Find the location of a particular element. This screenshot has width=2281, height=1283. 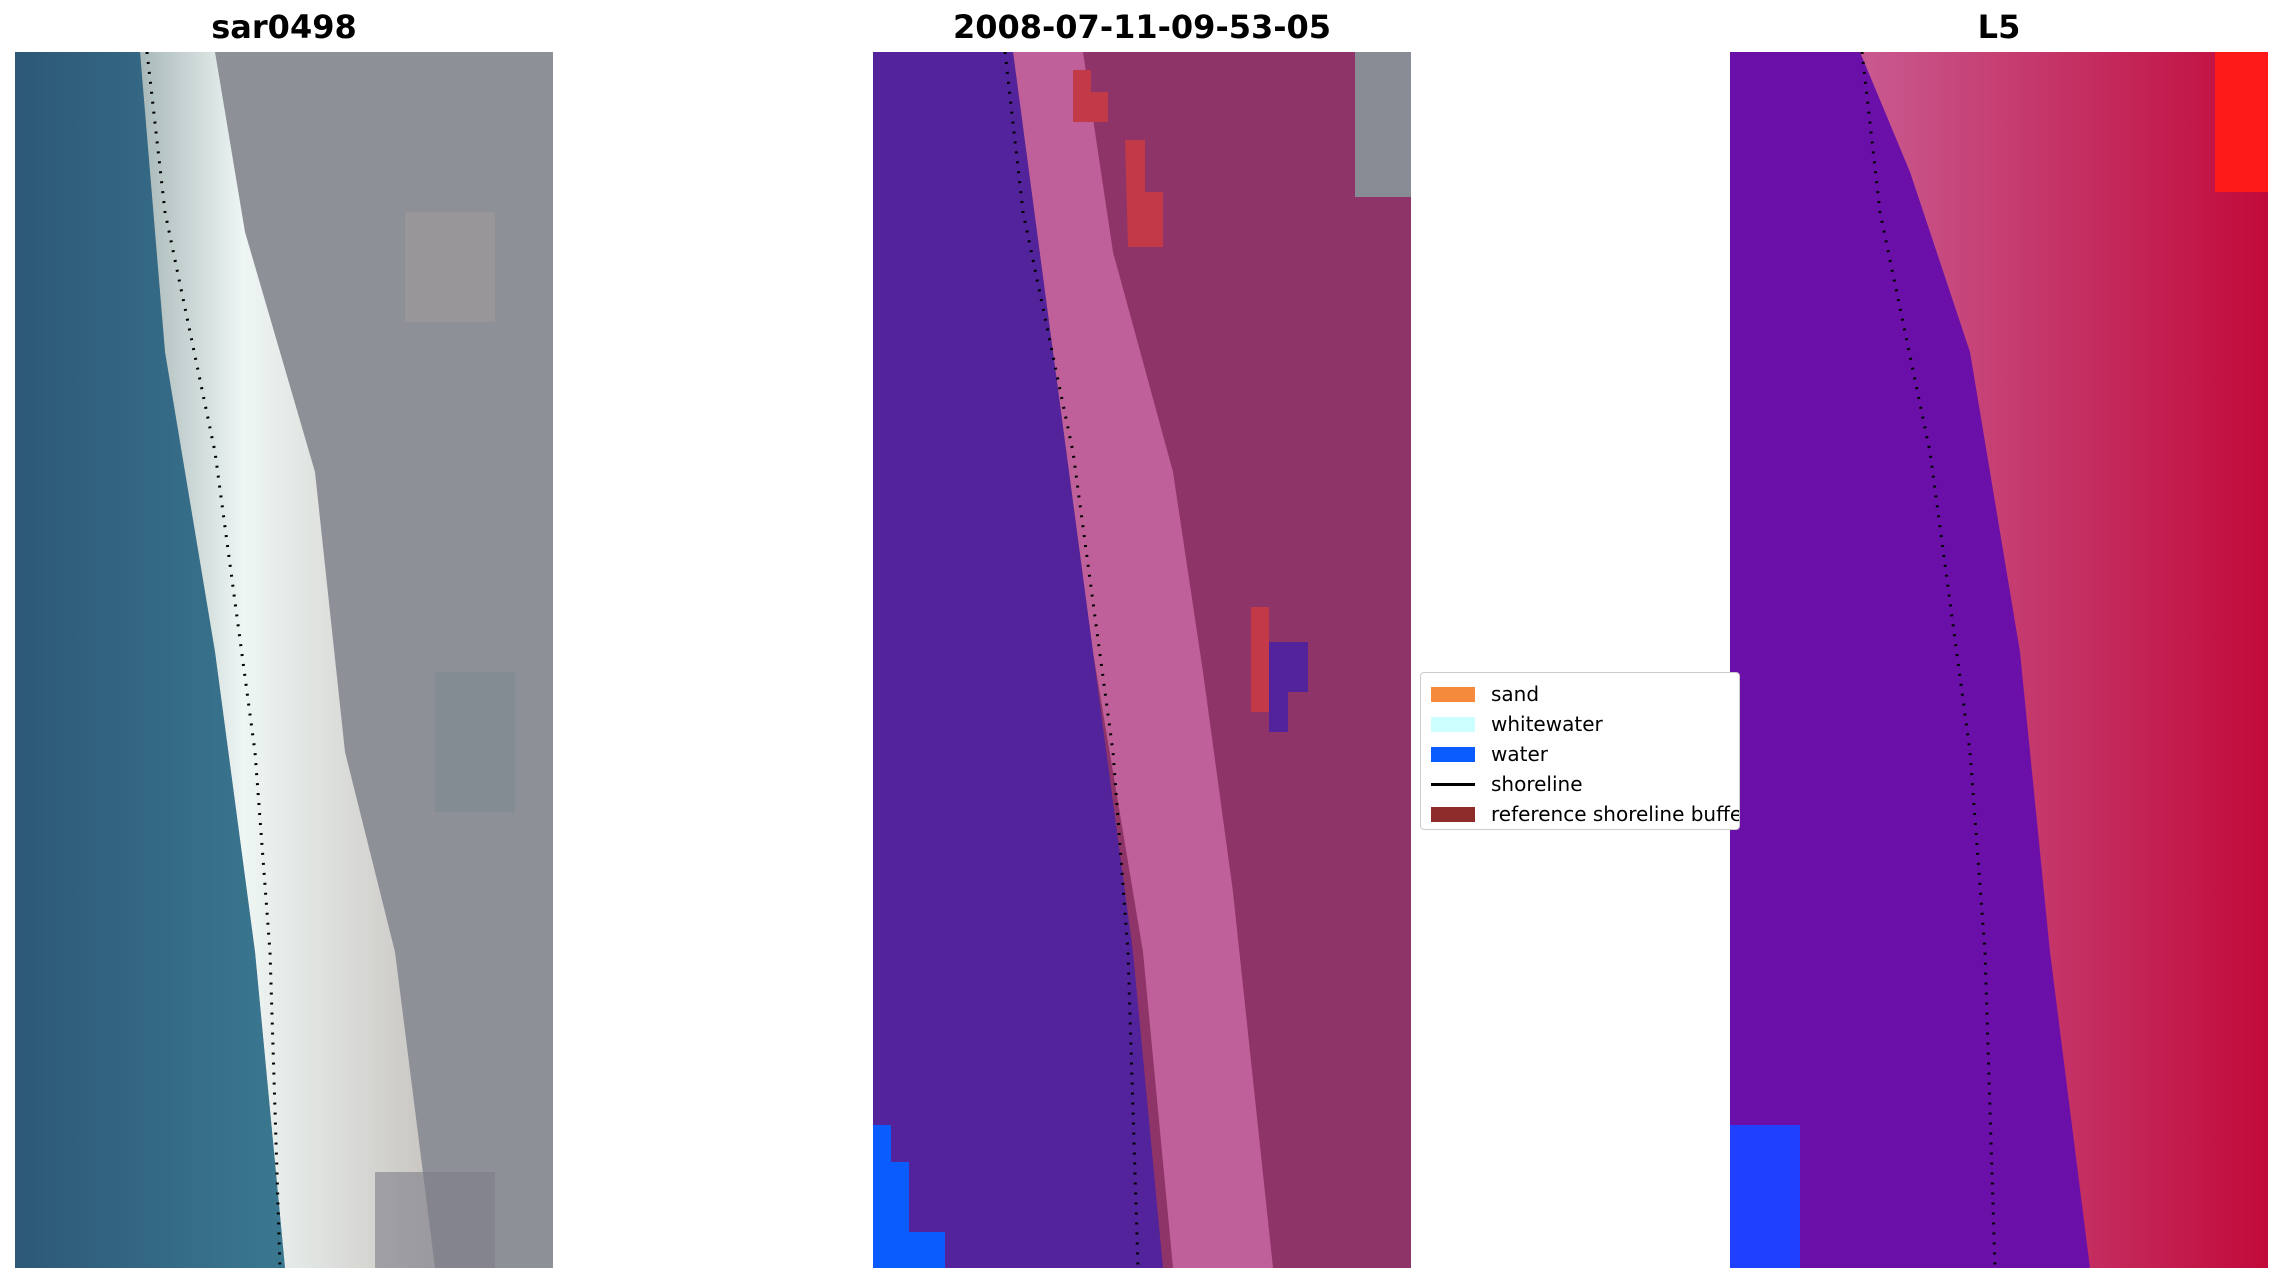

sand-swatch is located at coordinates (1453, 694).